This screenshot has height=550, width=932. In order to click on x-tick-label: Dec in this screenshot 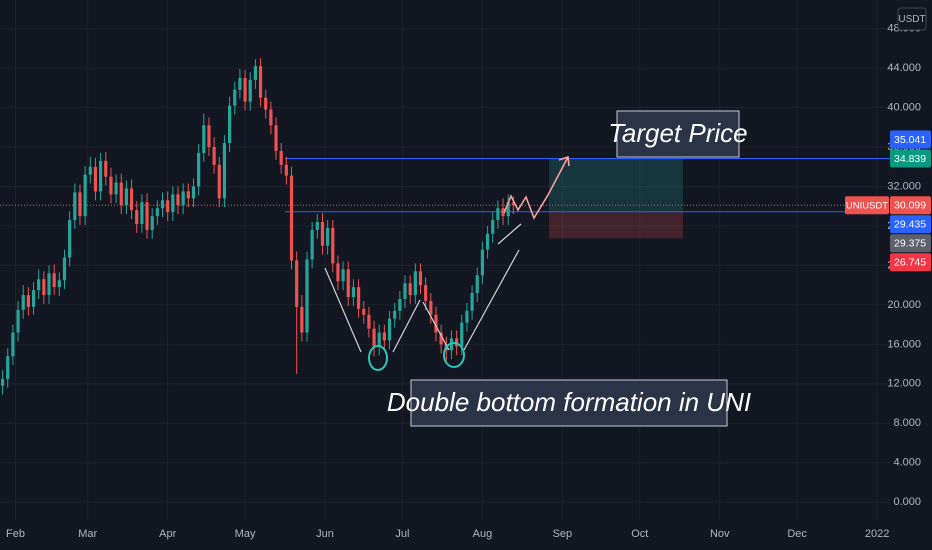, I will do `click(797, 534)`.